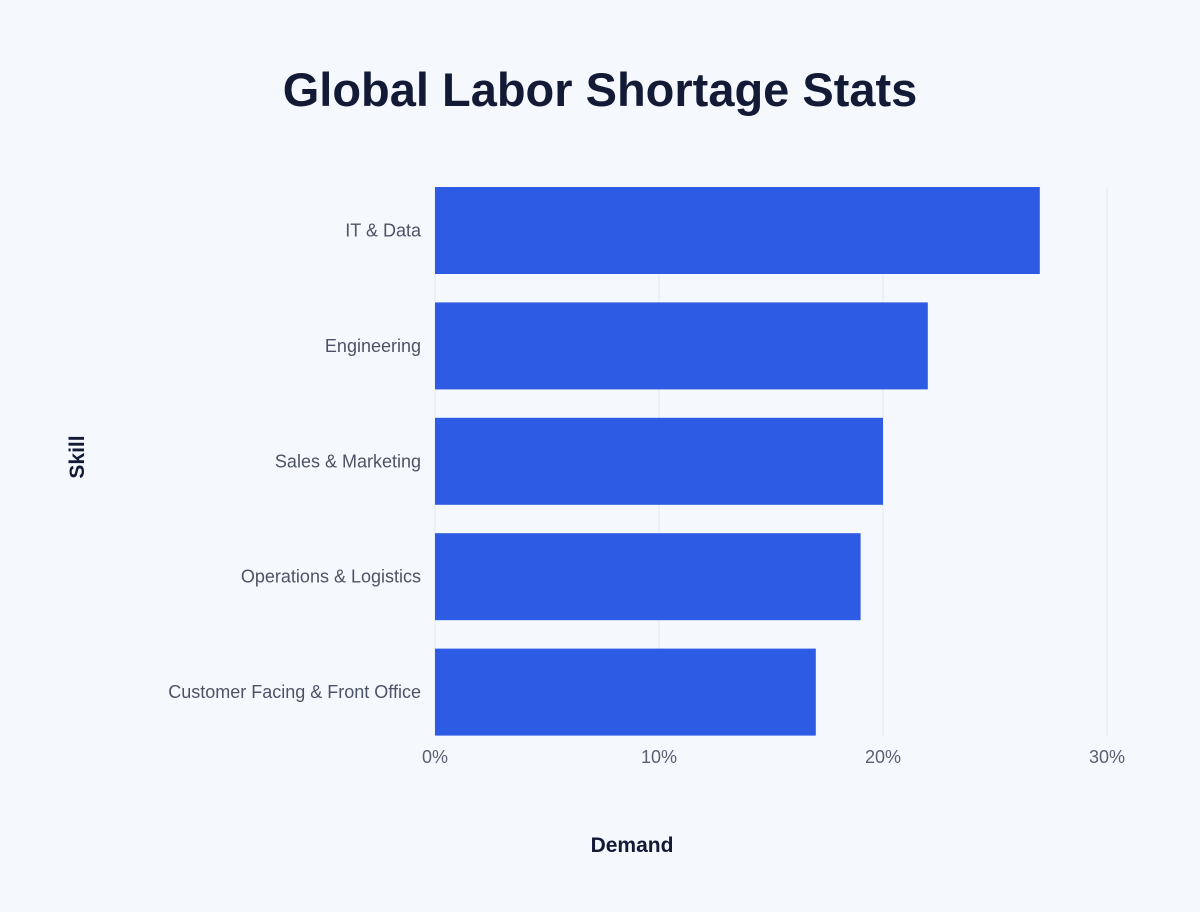  Describe the element at coordinates (435, 757) in the screenshot. I see `x-tick-label: 0%` at that location.